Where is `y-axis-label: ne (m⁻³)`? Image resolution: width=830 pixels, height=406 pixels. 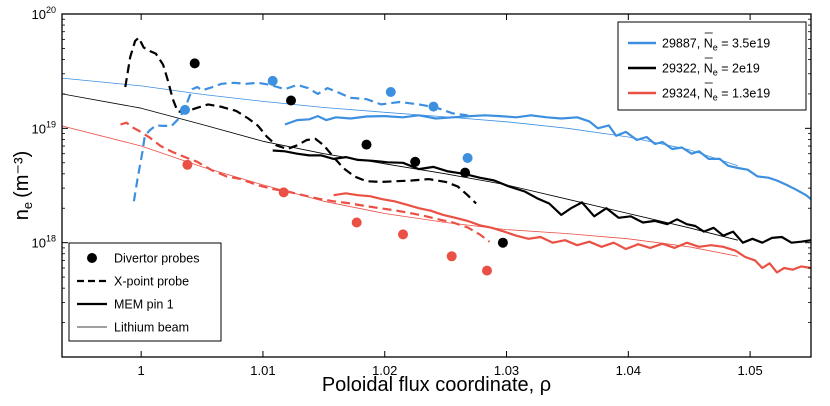
y-axis-label: ne (m⁻³) is located at coordinates (23, 186).